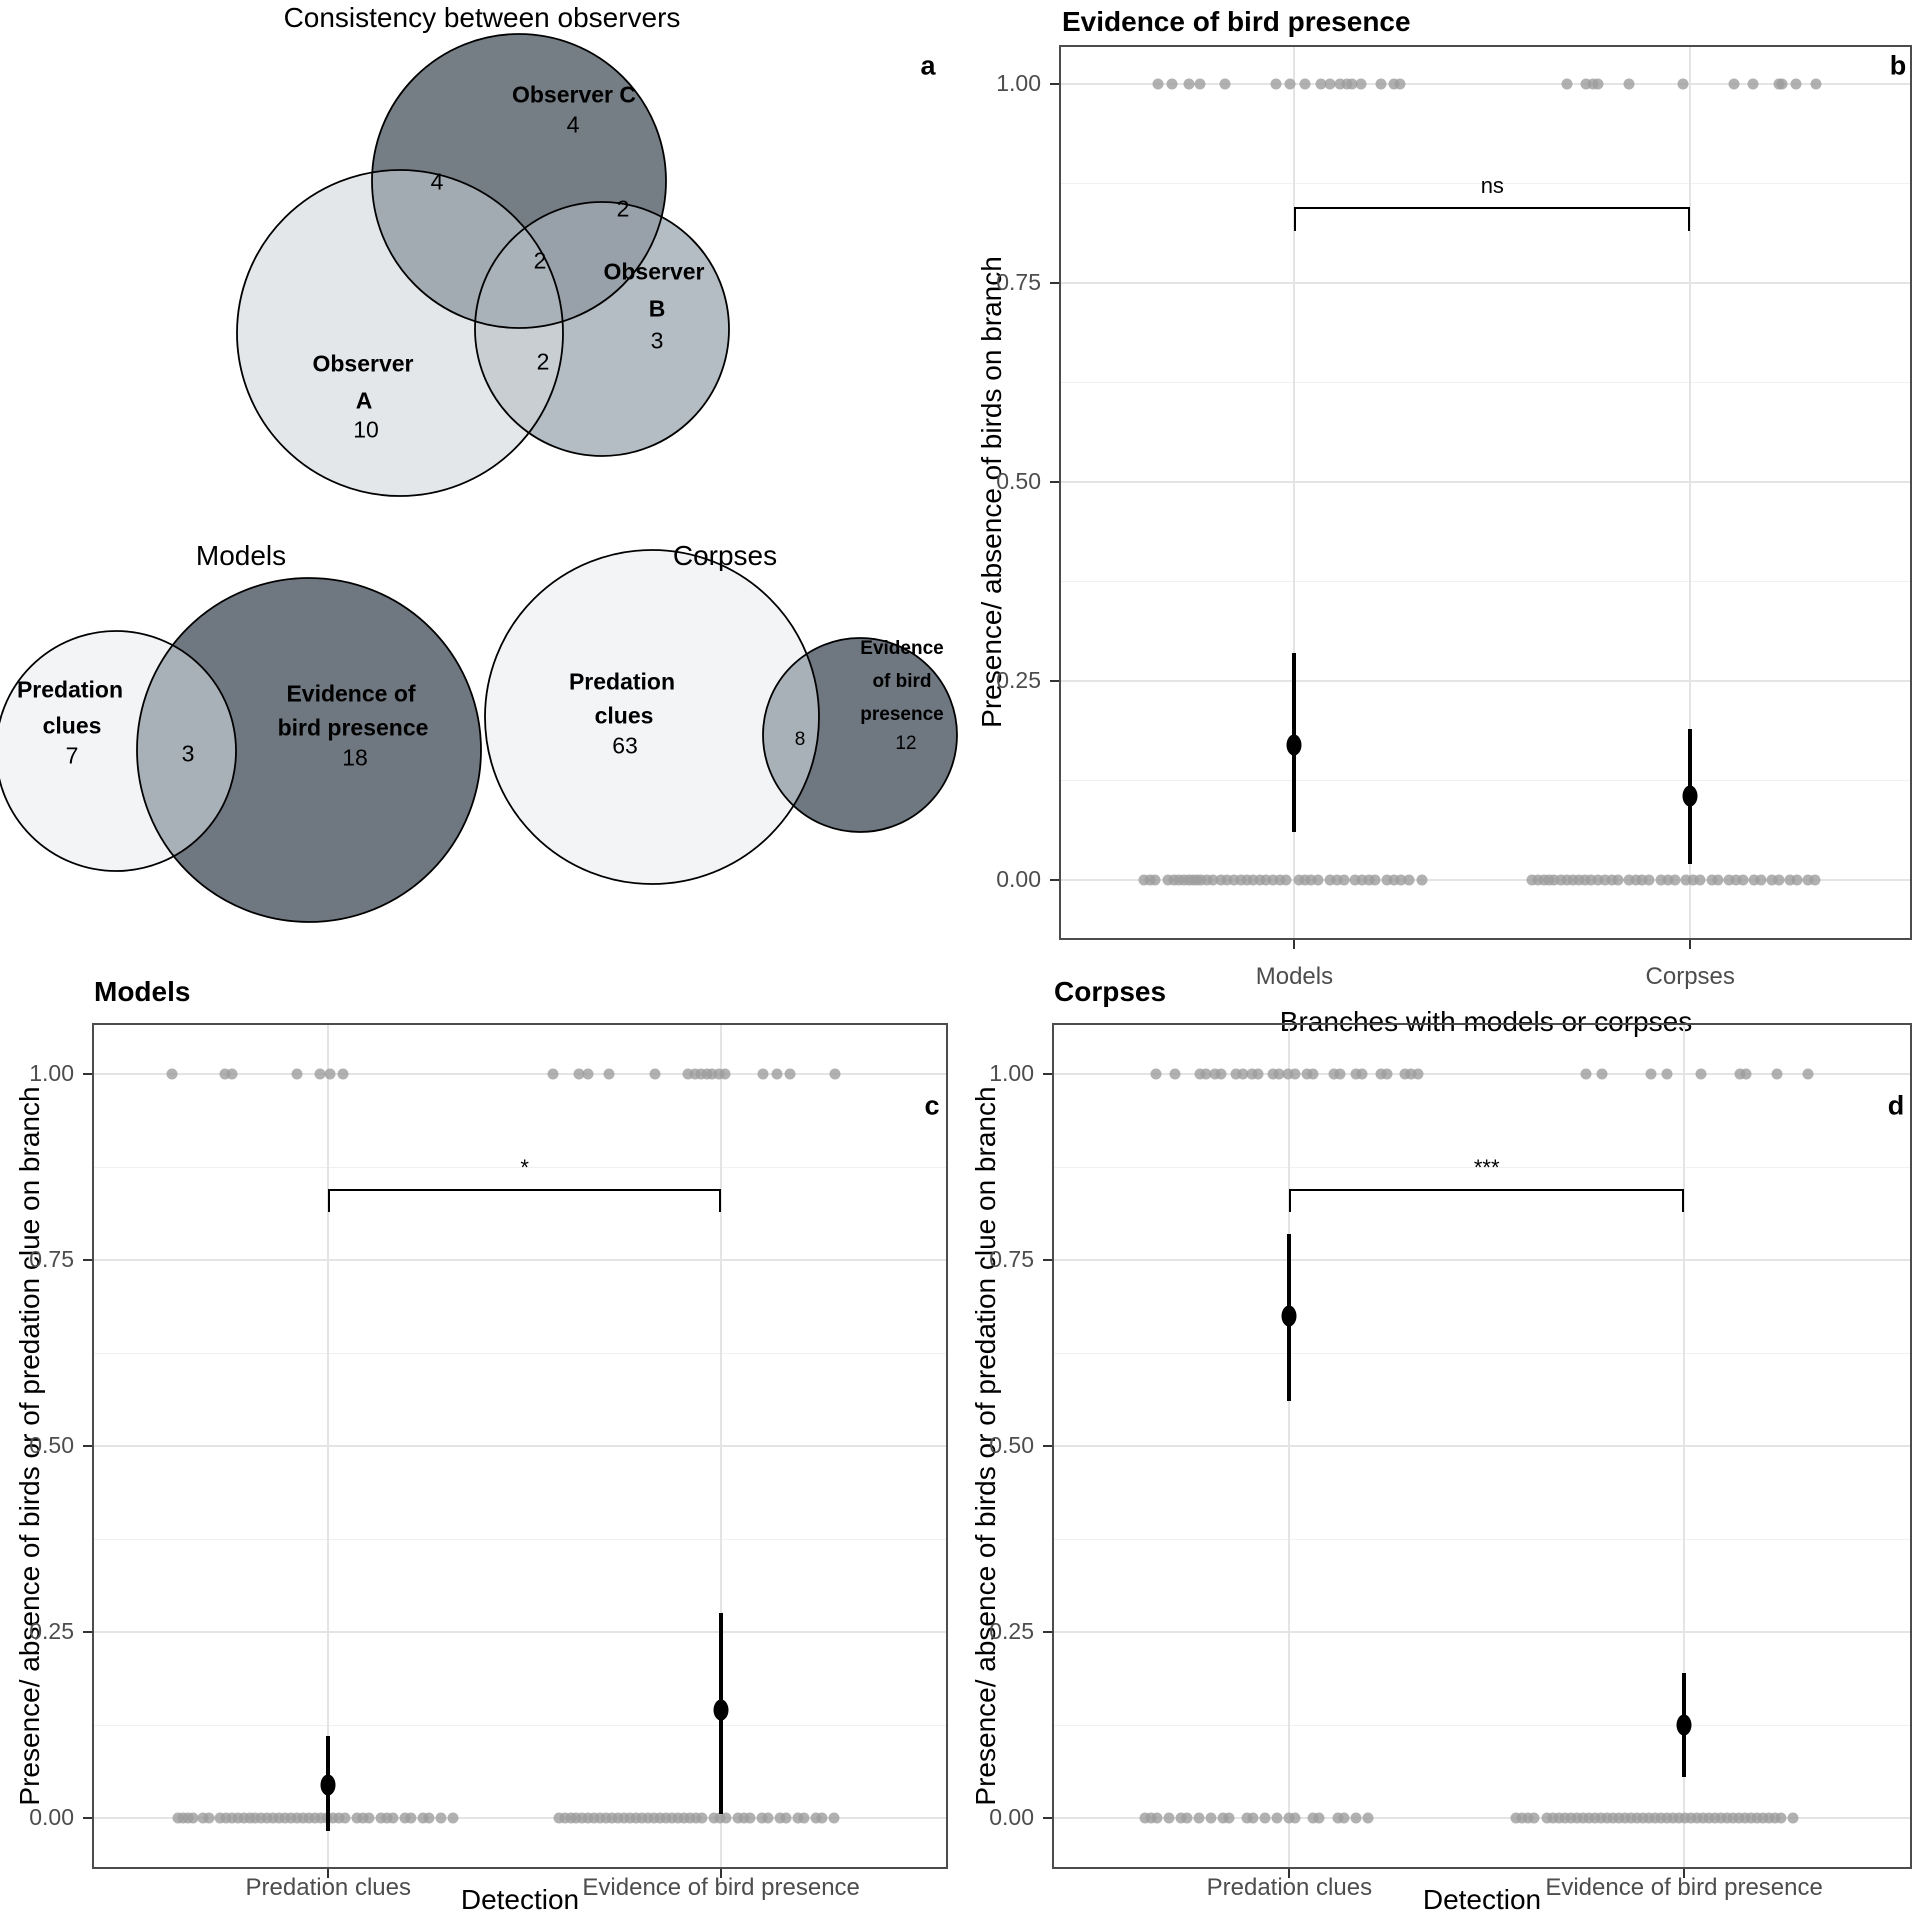 The width and height of the screenshot is (1920, 1915). Describe the element at coordinates (72, 755) in the screenshot. I see `venn-models-predation-count: 7` at that location.